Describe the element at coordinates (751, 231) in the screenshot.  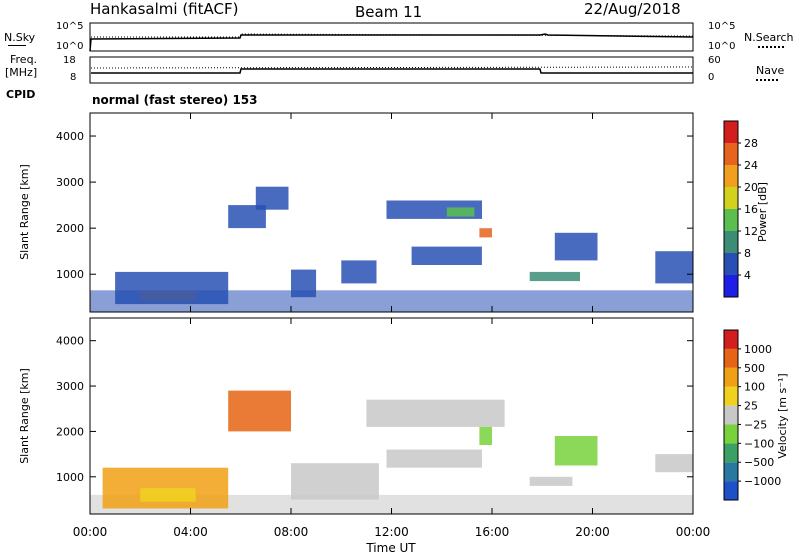
I see `colorbar-tick-label: 12` at that location.